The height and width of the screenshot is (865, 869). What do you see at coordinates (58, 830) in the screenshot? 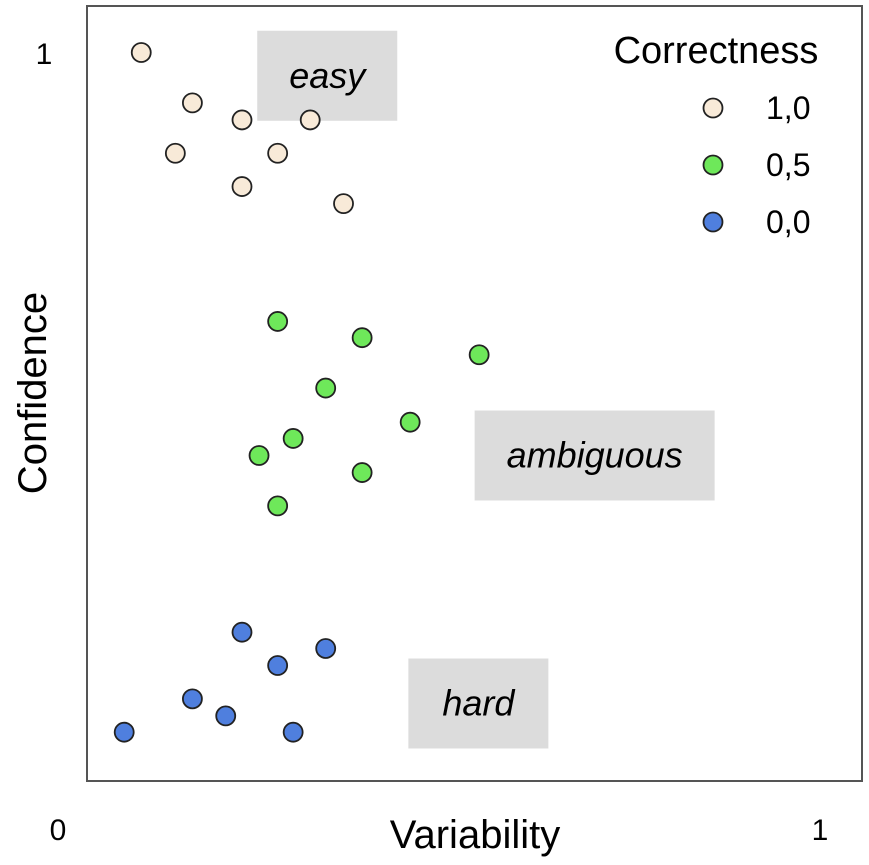
I see `x-tick-left: 0` at bounding box center [58, 830].